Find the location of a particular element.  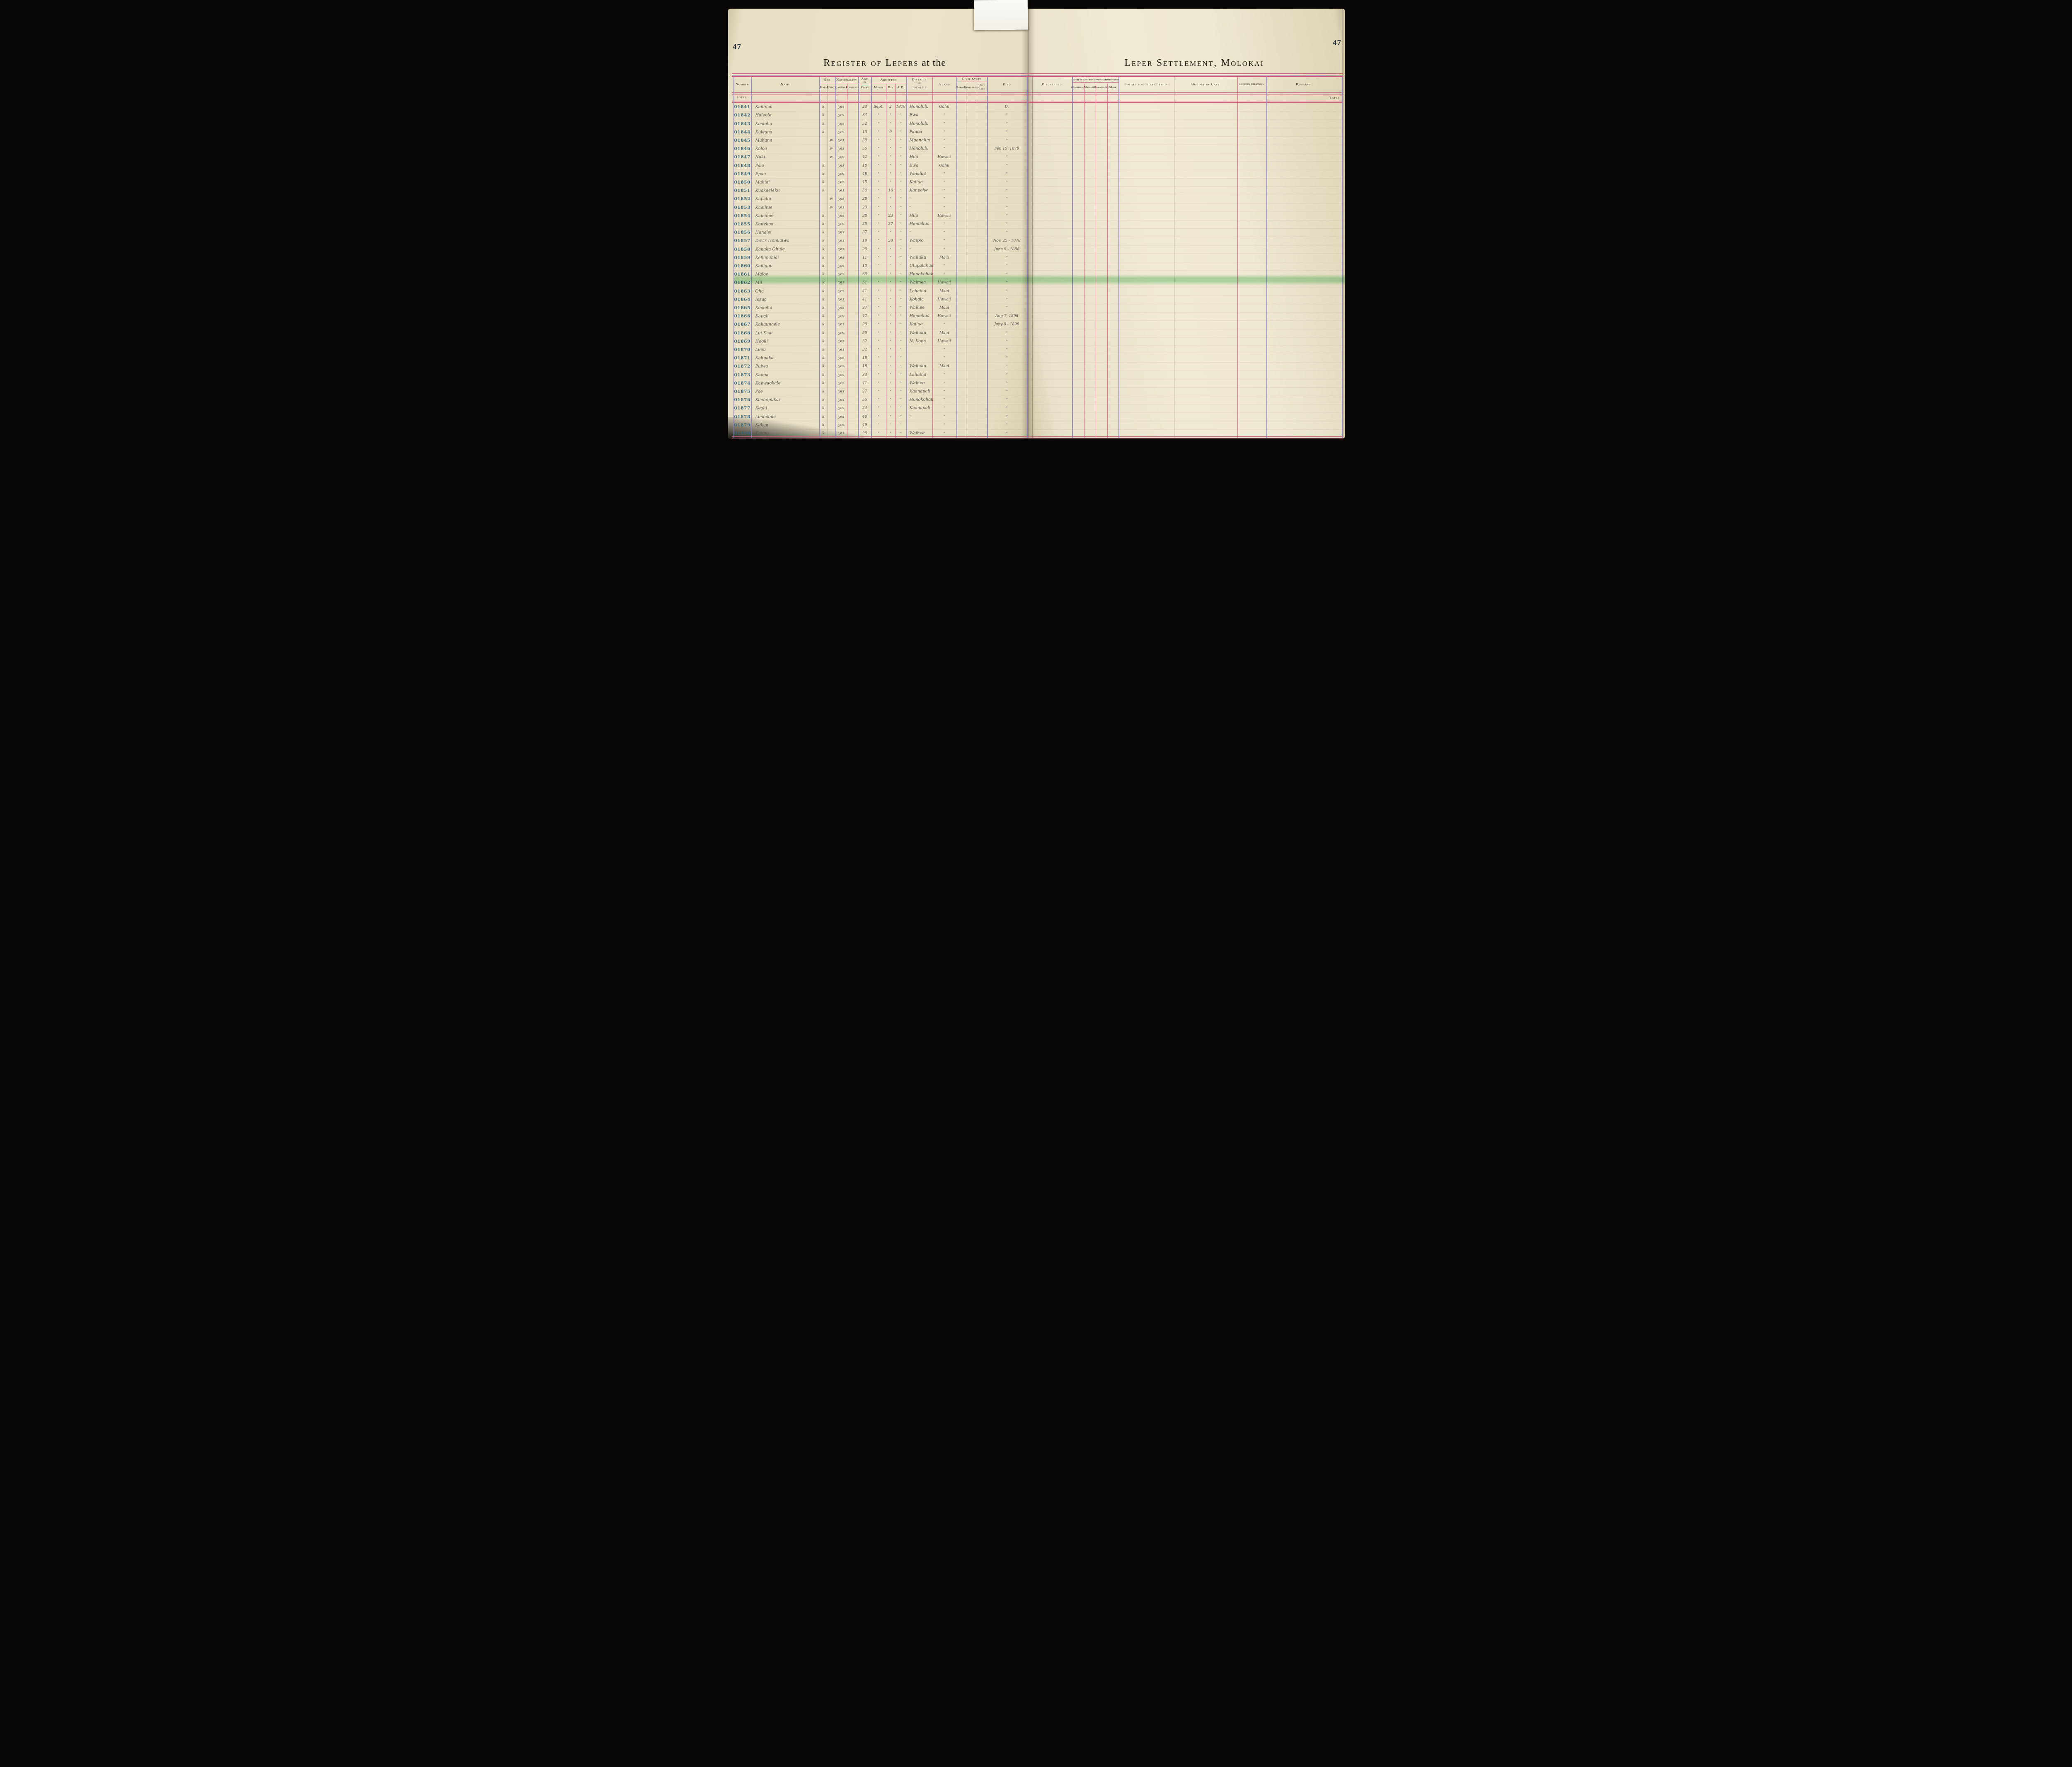

row-number: 01864 is located at coordinates (742, 299).